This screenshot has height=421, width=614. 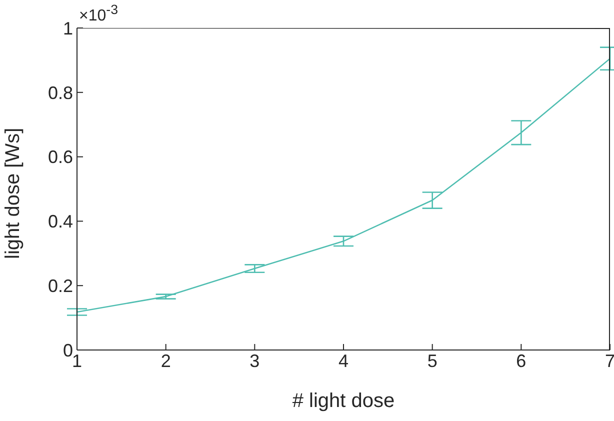 I want to click on x-tick-label: 4, so click(x=343, y=360).